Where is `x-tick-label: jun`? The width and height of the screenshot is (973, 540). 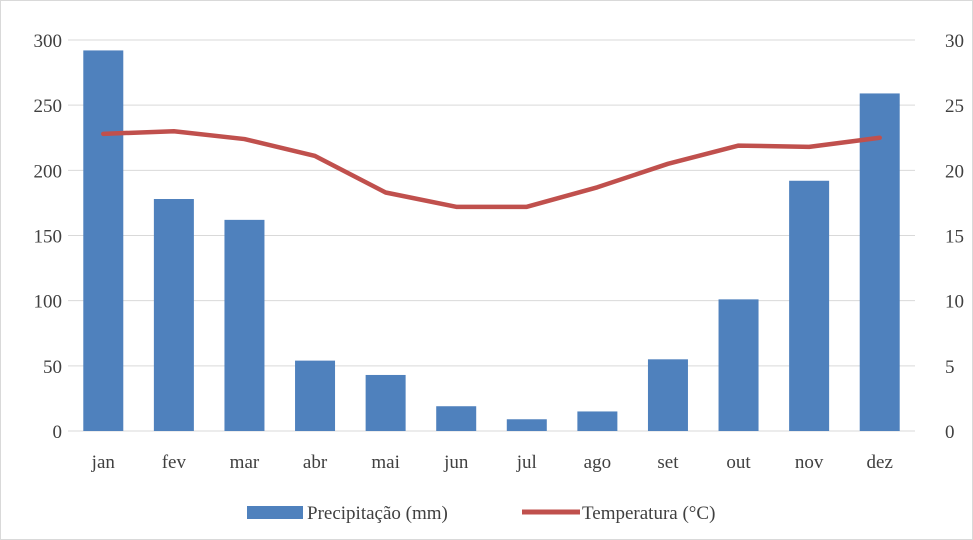
x-tick-label: jun is located at coordinates (456, 462).